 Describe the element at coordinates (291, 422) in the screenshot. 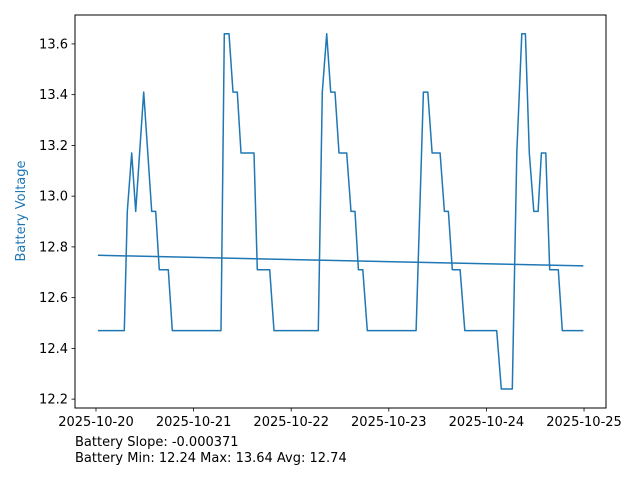

I see `x-tick-label: 2025-10-22` at that location.